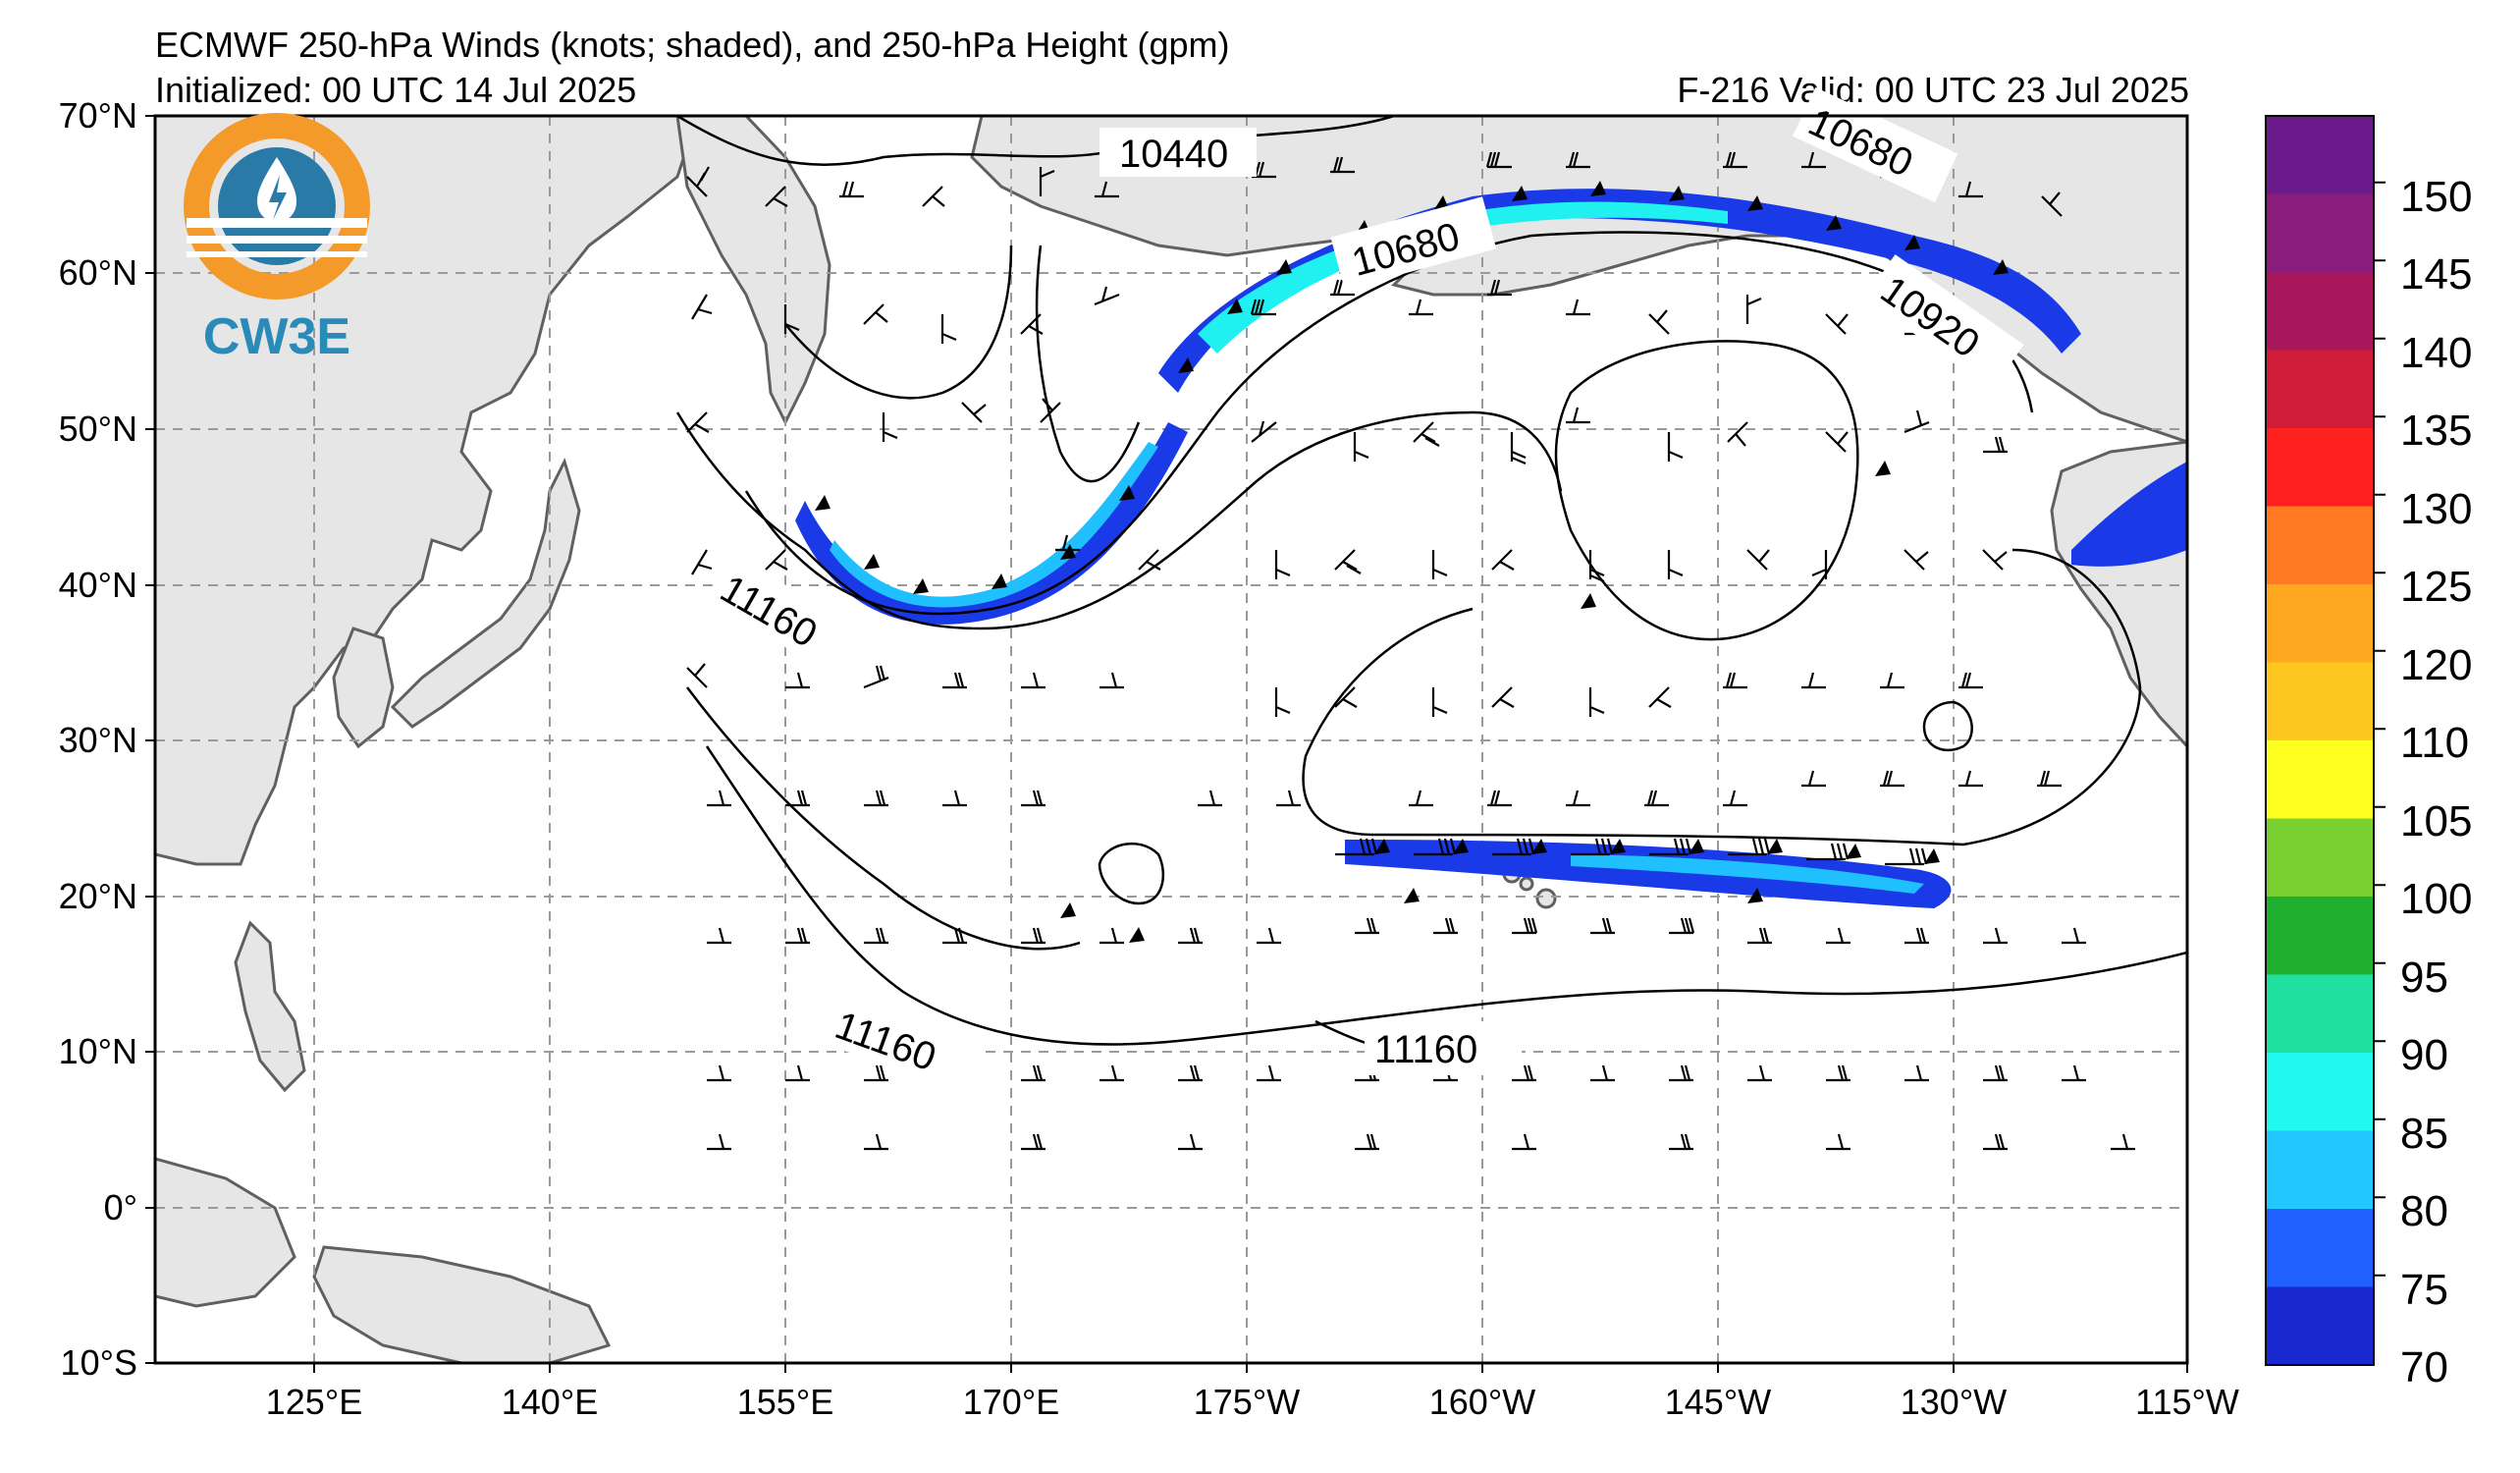  I want to click on colorbar, so click(2325, 740).